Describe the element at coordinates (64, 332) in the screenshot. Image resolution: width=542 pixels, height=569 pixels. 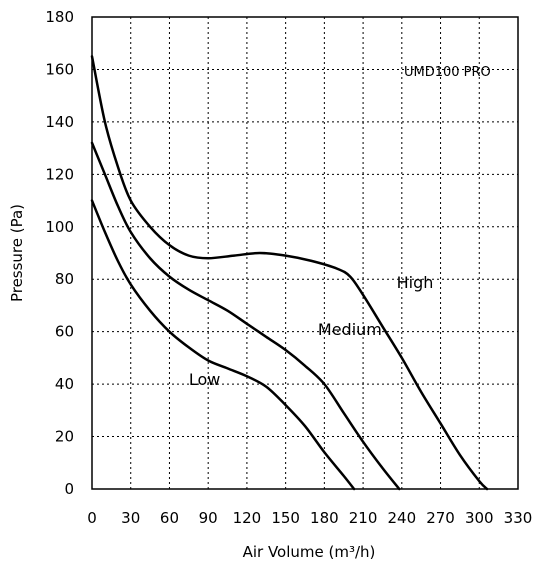
I see `y-tick-label: 60` at that location.